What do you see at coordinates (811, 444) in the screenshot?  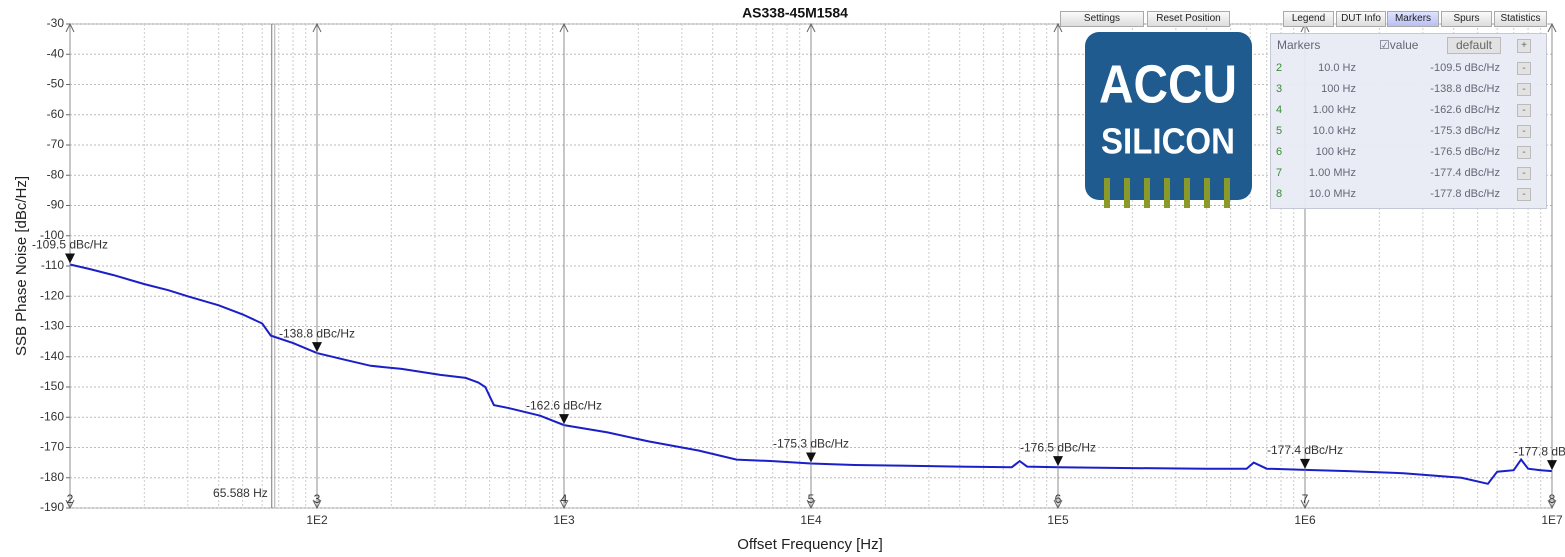 I see `marker-label: -175.3 dBc/Hz` at bounding box center [811, 444].